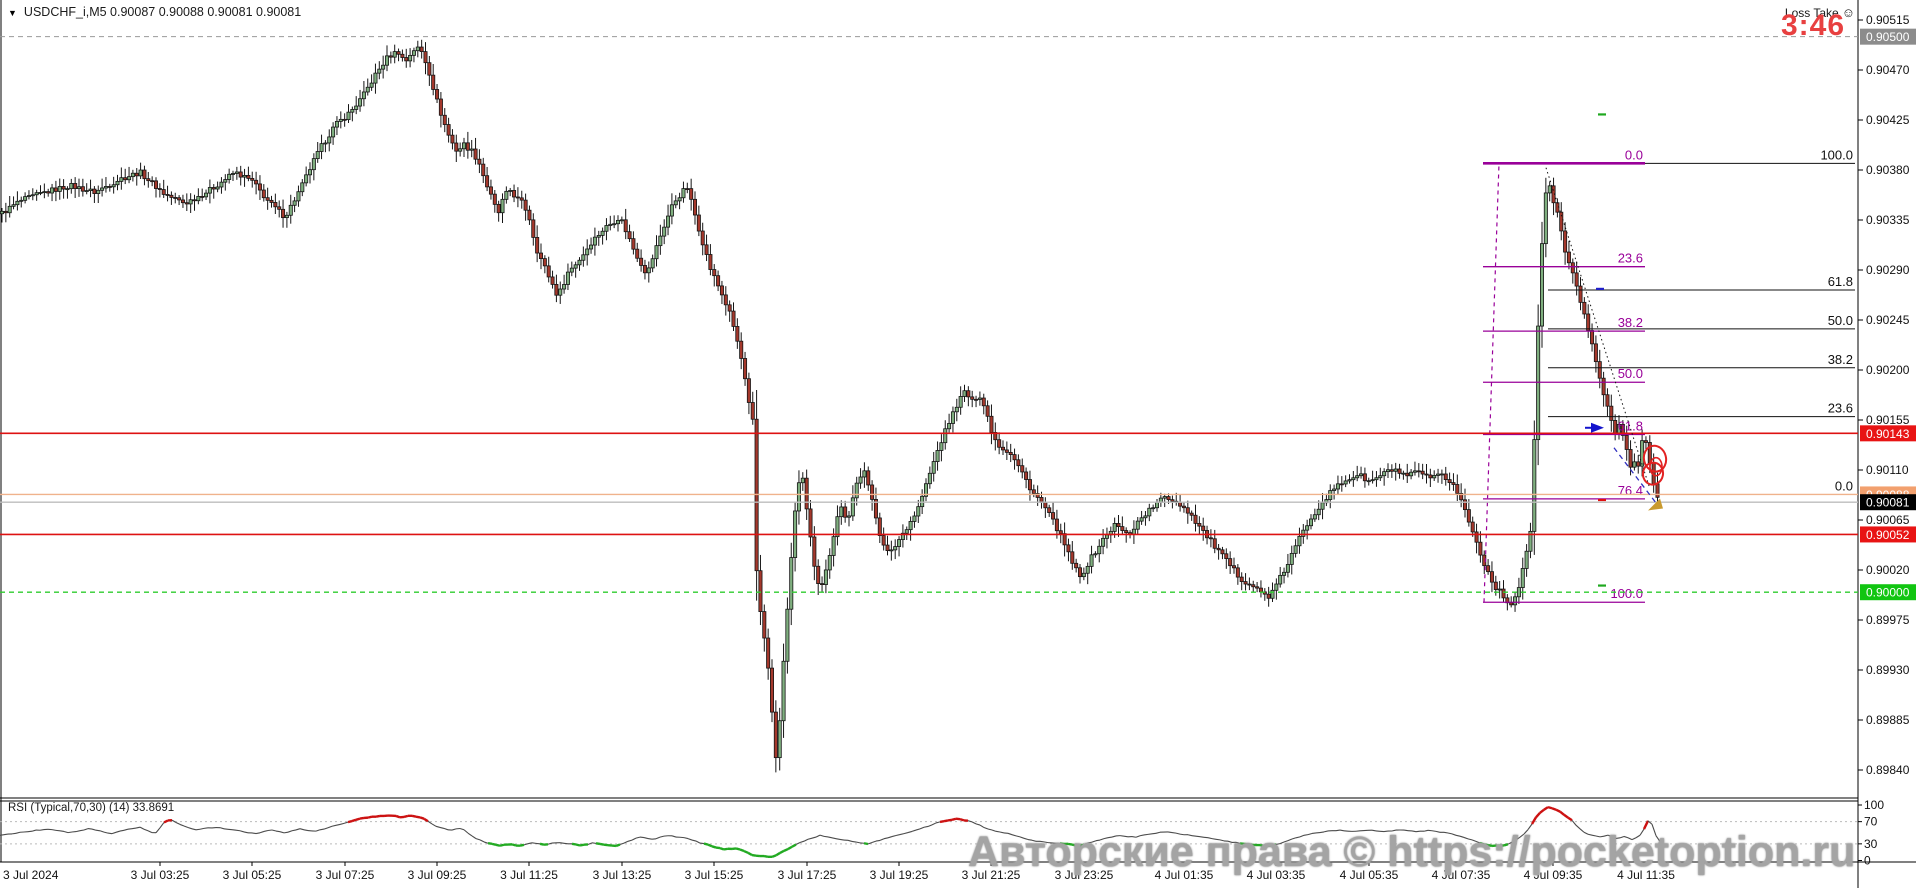  Describe the element at coordinates (1636, 476) in the screenshot. I see `blue-dashed-trend-line` at that location.